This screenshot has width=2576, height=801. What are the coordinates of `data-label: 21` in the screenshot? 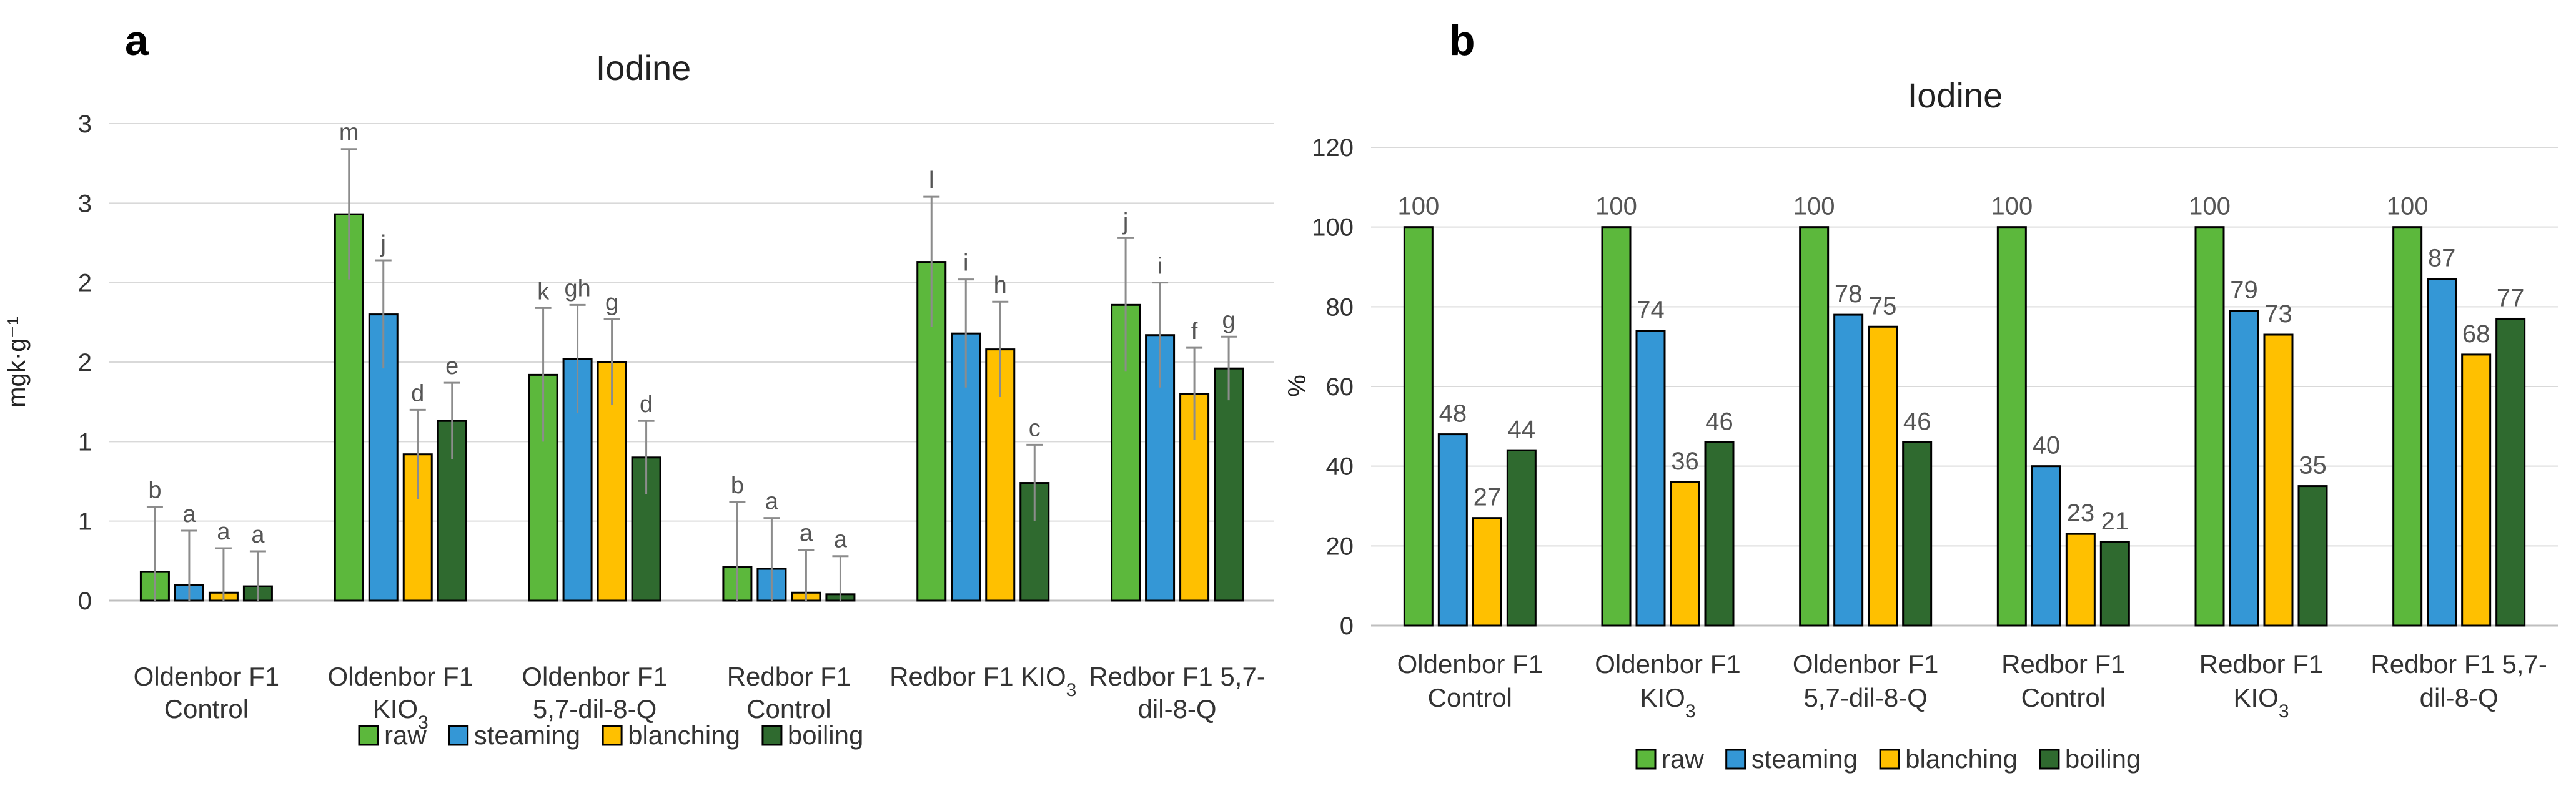 It's located at (2115, 521).